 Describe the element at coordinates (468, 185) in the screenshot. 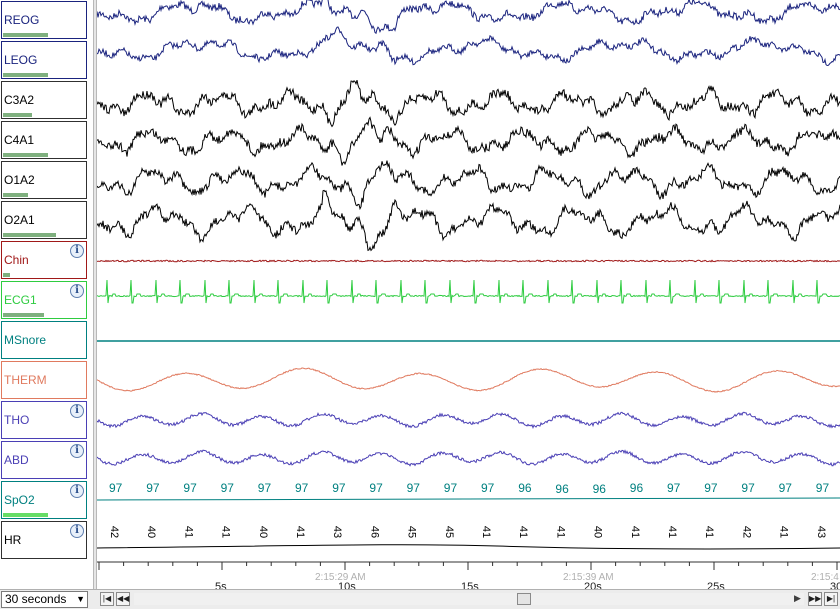

I see `o1a2-trace` at that location.